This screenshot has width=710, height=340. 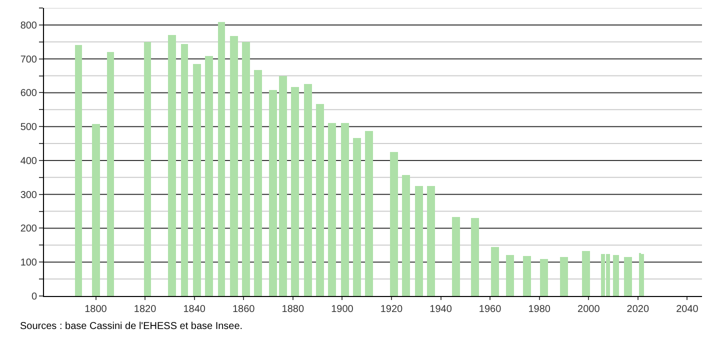 What do you see at coordinates (29, 161) in the screenshot?
I see `y-tick-label: 400` at bounding box center [29, 161].